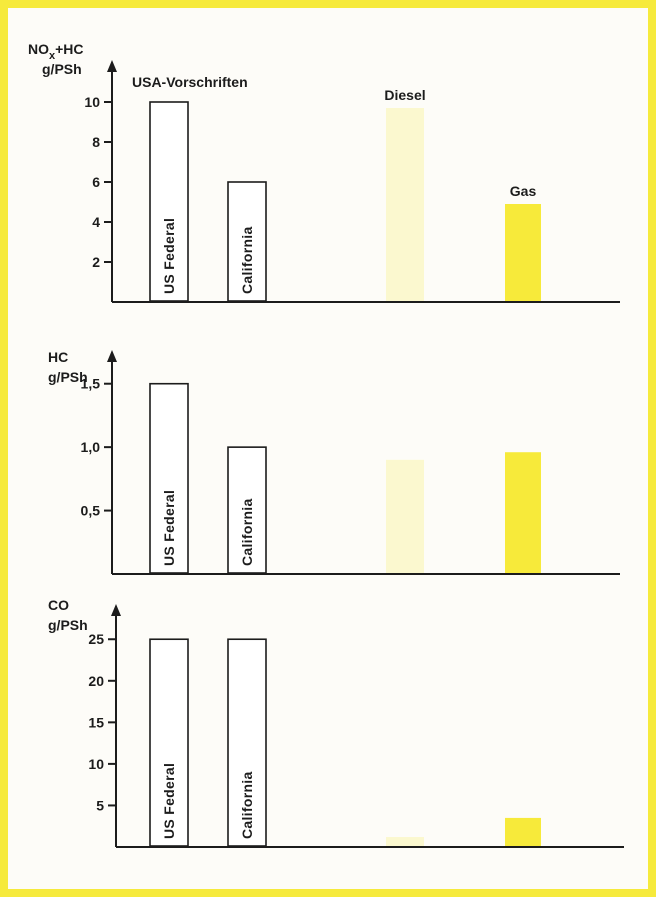  What do you see at coordinates (100, 805) in the screenshot?
I see `y-tick-label: 5` at bounding box center [100, 805].